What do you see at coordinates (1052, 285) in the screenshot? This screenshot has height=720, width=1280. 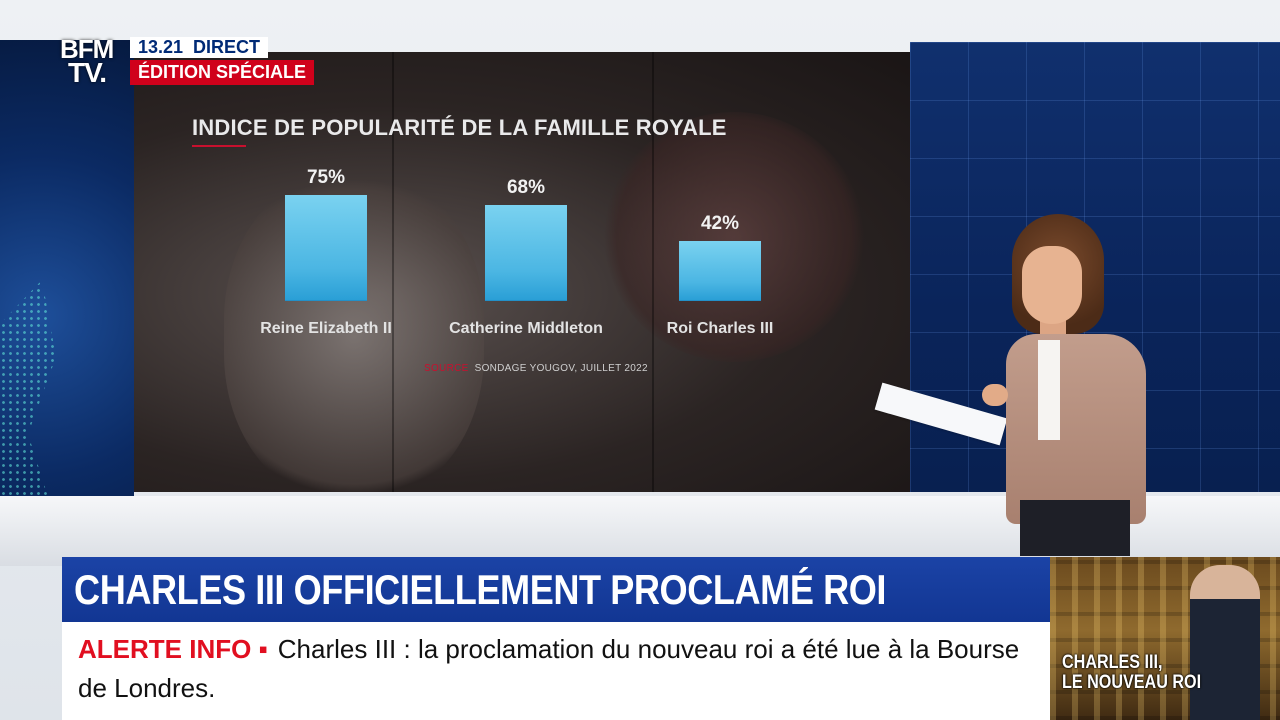 I see `presenter-face` at bounding box center [1052, 285].